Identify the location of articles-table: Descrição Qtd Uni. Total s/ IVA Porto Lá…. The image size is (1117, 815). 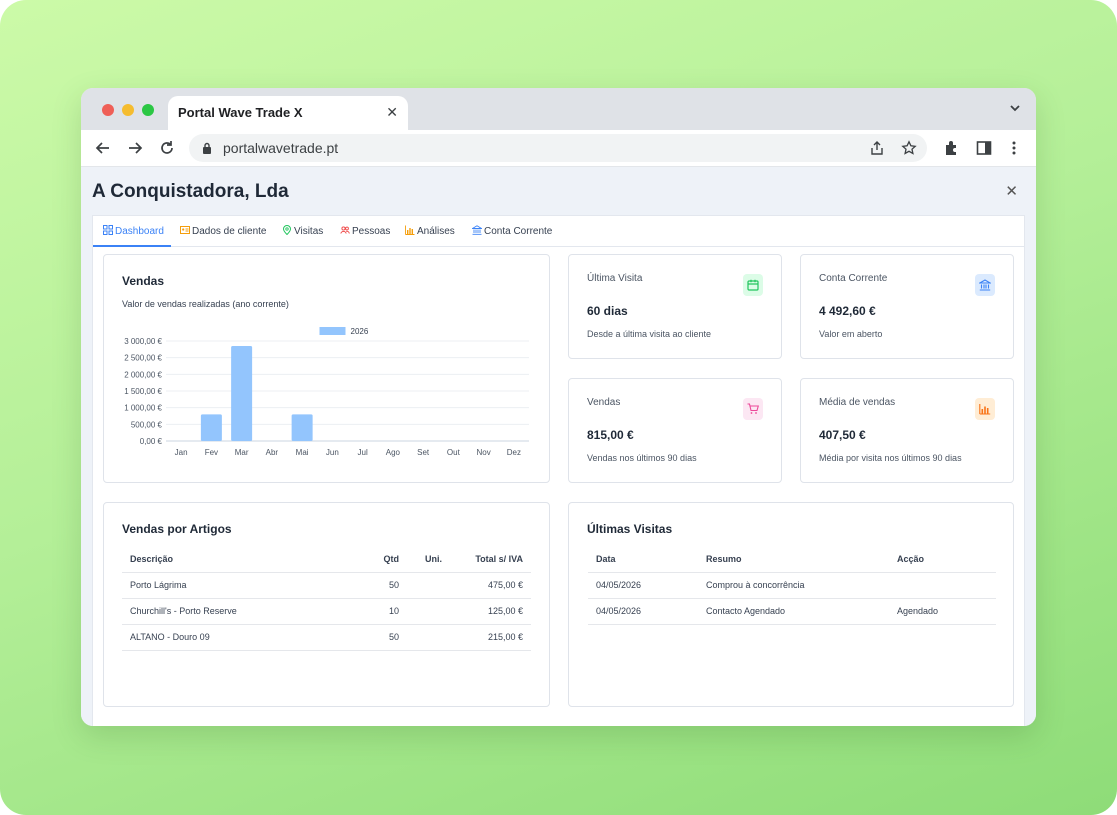
(326, 598).